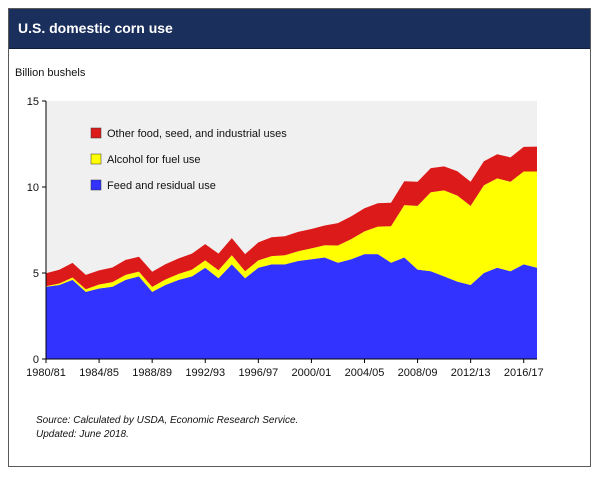 The height and width of the screenshot is (477, 600). What do you see at coordinates (197, 134) in the screenshot?
I see `legend-label: Other food, seed, and industrial uses` at bounding box center [197, 134].